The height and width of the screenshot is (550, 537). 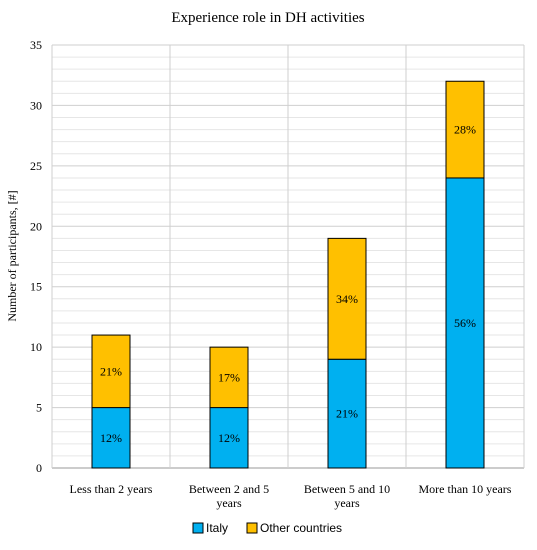 What do you see at coordinates (39, 408) in the screenshot?
I see `y-tick-label: 5` at bounding box center [39, 408].